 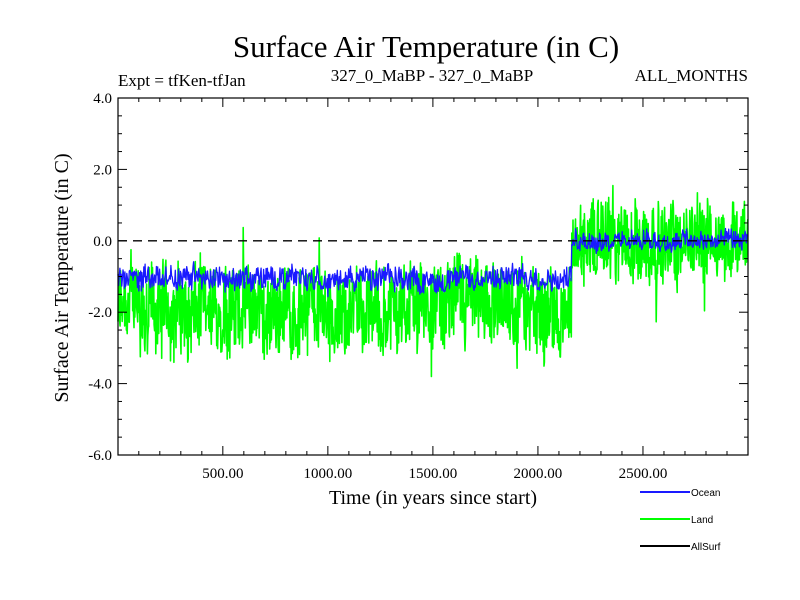 What do you see at coordinates (62, 277) in the screenshot?
I see `y-axis-label: Surface Air Temperature (in C)` at bounding box center [62, 277].